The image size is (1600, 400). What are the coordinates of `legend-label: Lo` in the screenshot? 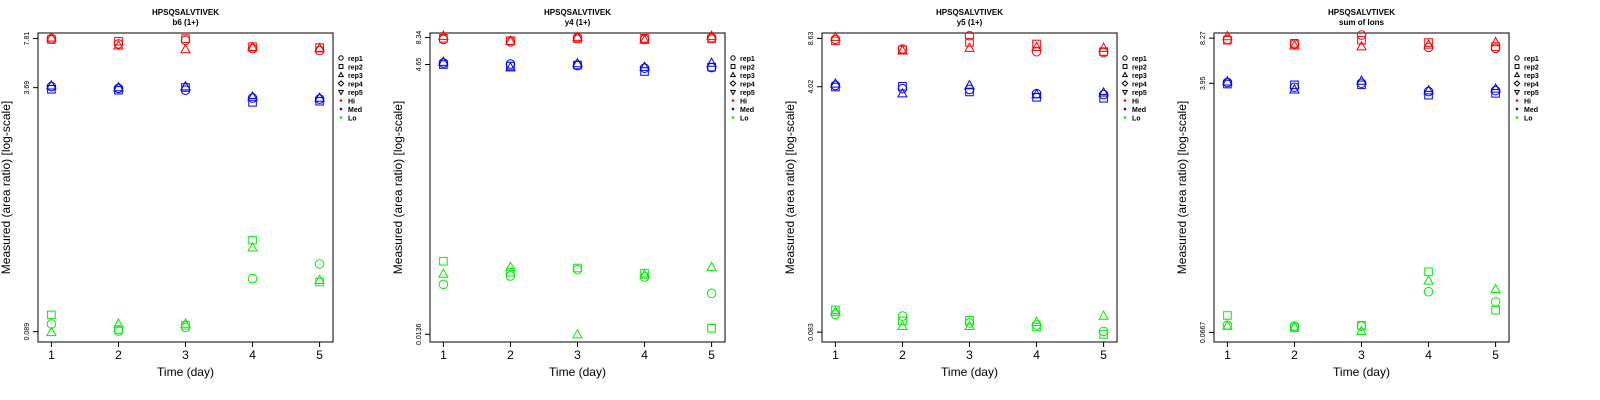 It's located at (1528, 119).